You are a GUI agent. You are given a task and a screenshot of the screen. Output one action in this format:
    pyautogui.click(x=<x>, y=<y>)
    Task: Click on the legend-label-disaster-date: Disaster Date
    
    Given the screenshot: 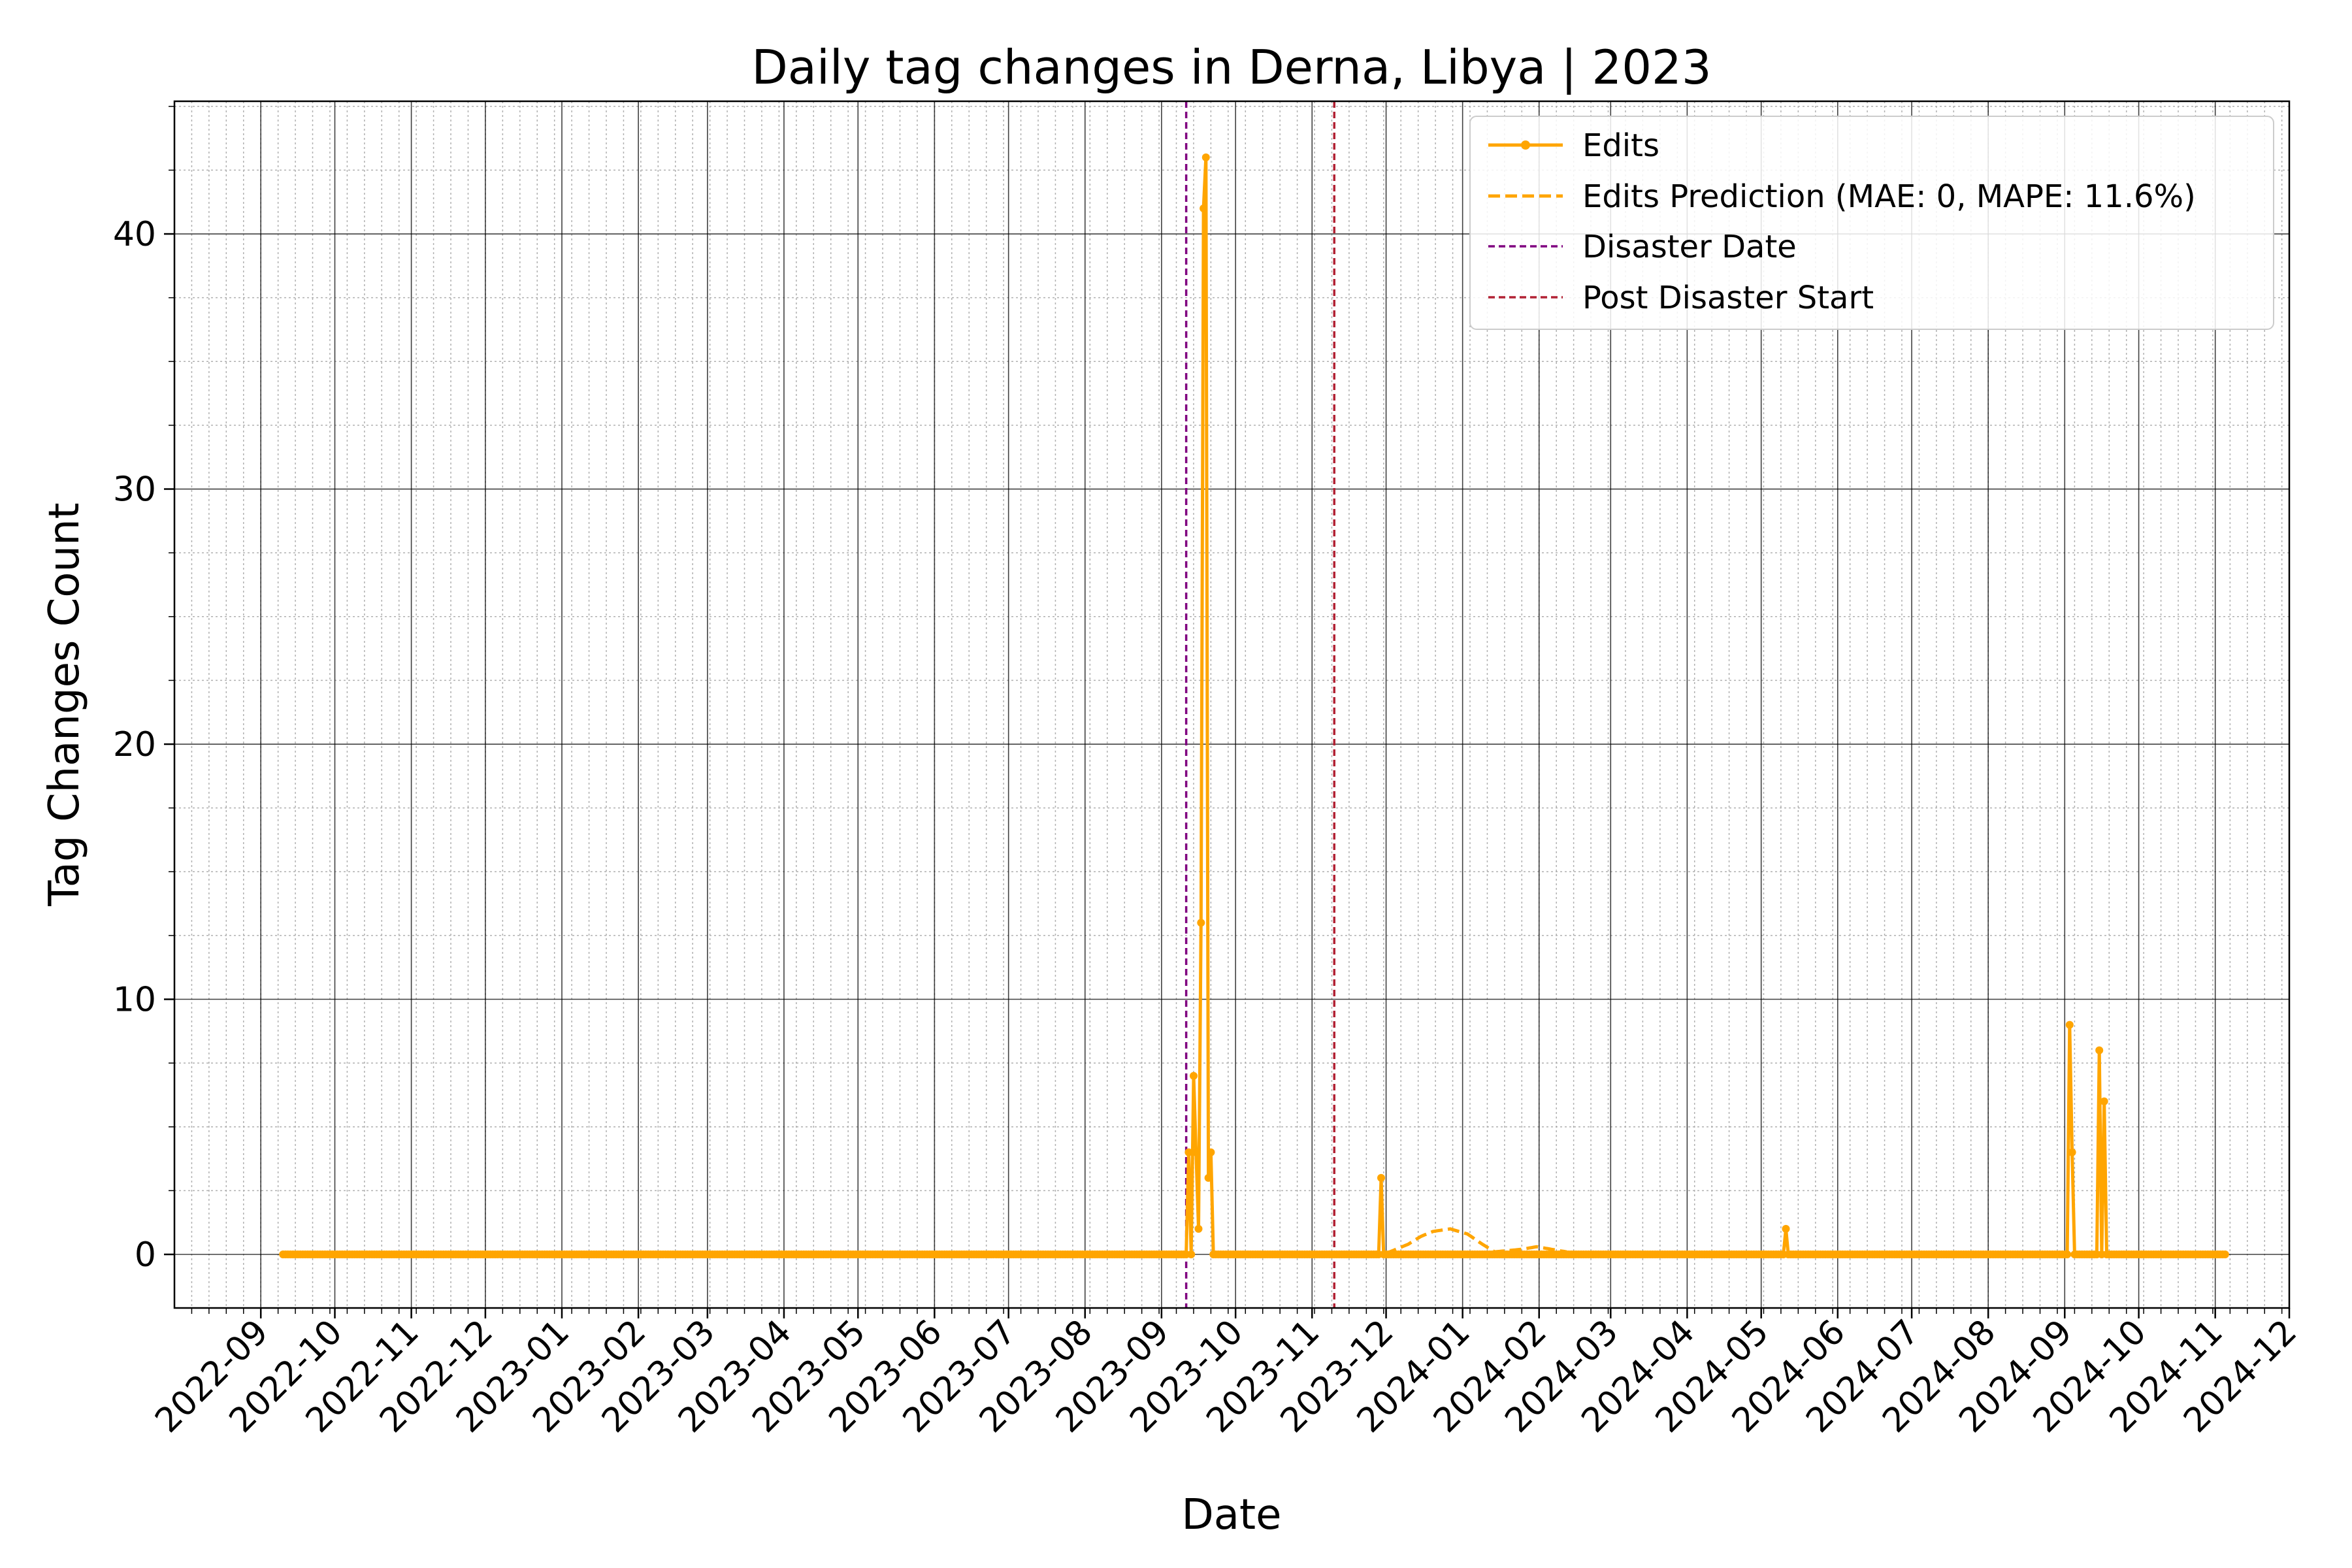 What is the action you would take?
    pyautogui.click(x=1689, y=247)
    